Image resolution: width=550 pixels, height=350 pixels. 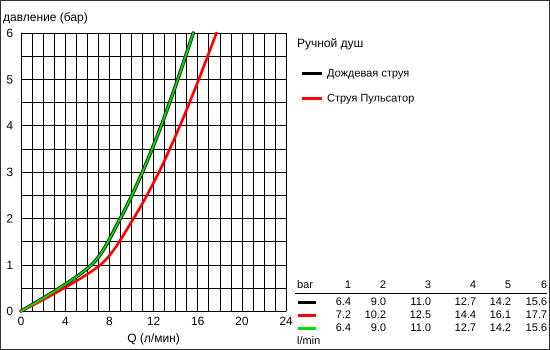 What do you see at coordinates (109, 321) in the screenshot?
I see `x-tick-label: 8` at bounding box center [109, 321].